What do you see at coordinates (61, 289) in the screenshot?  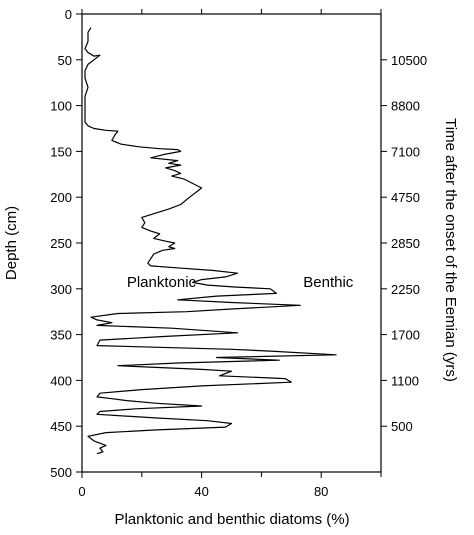 I see `y-tick-label: 300` at bounding box center [61, 289].